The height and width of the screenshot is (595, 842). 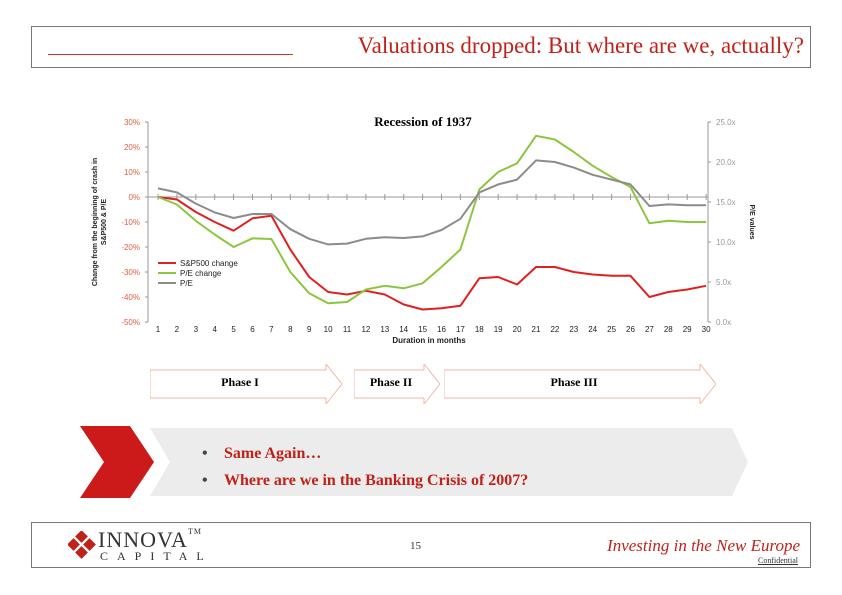 I want to click on x-tick-label: 24, so click(x=592, y=329).